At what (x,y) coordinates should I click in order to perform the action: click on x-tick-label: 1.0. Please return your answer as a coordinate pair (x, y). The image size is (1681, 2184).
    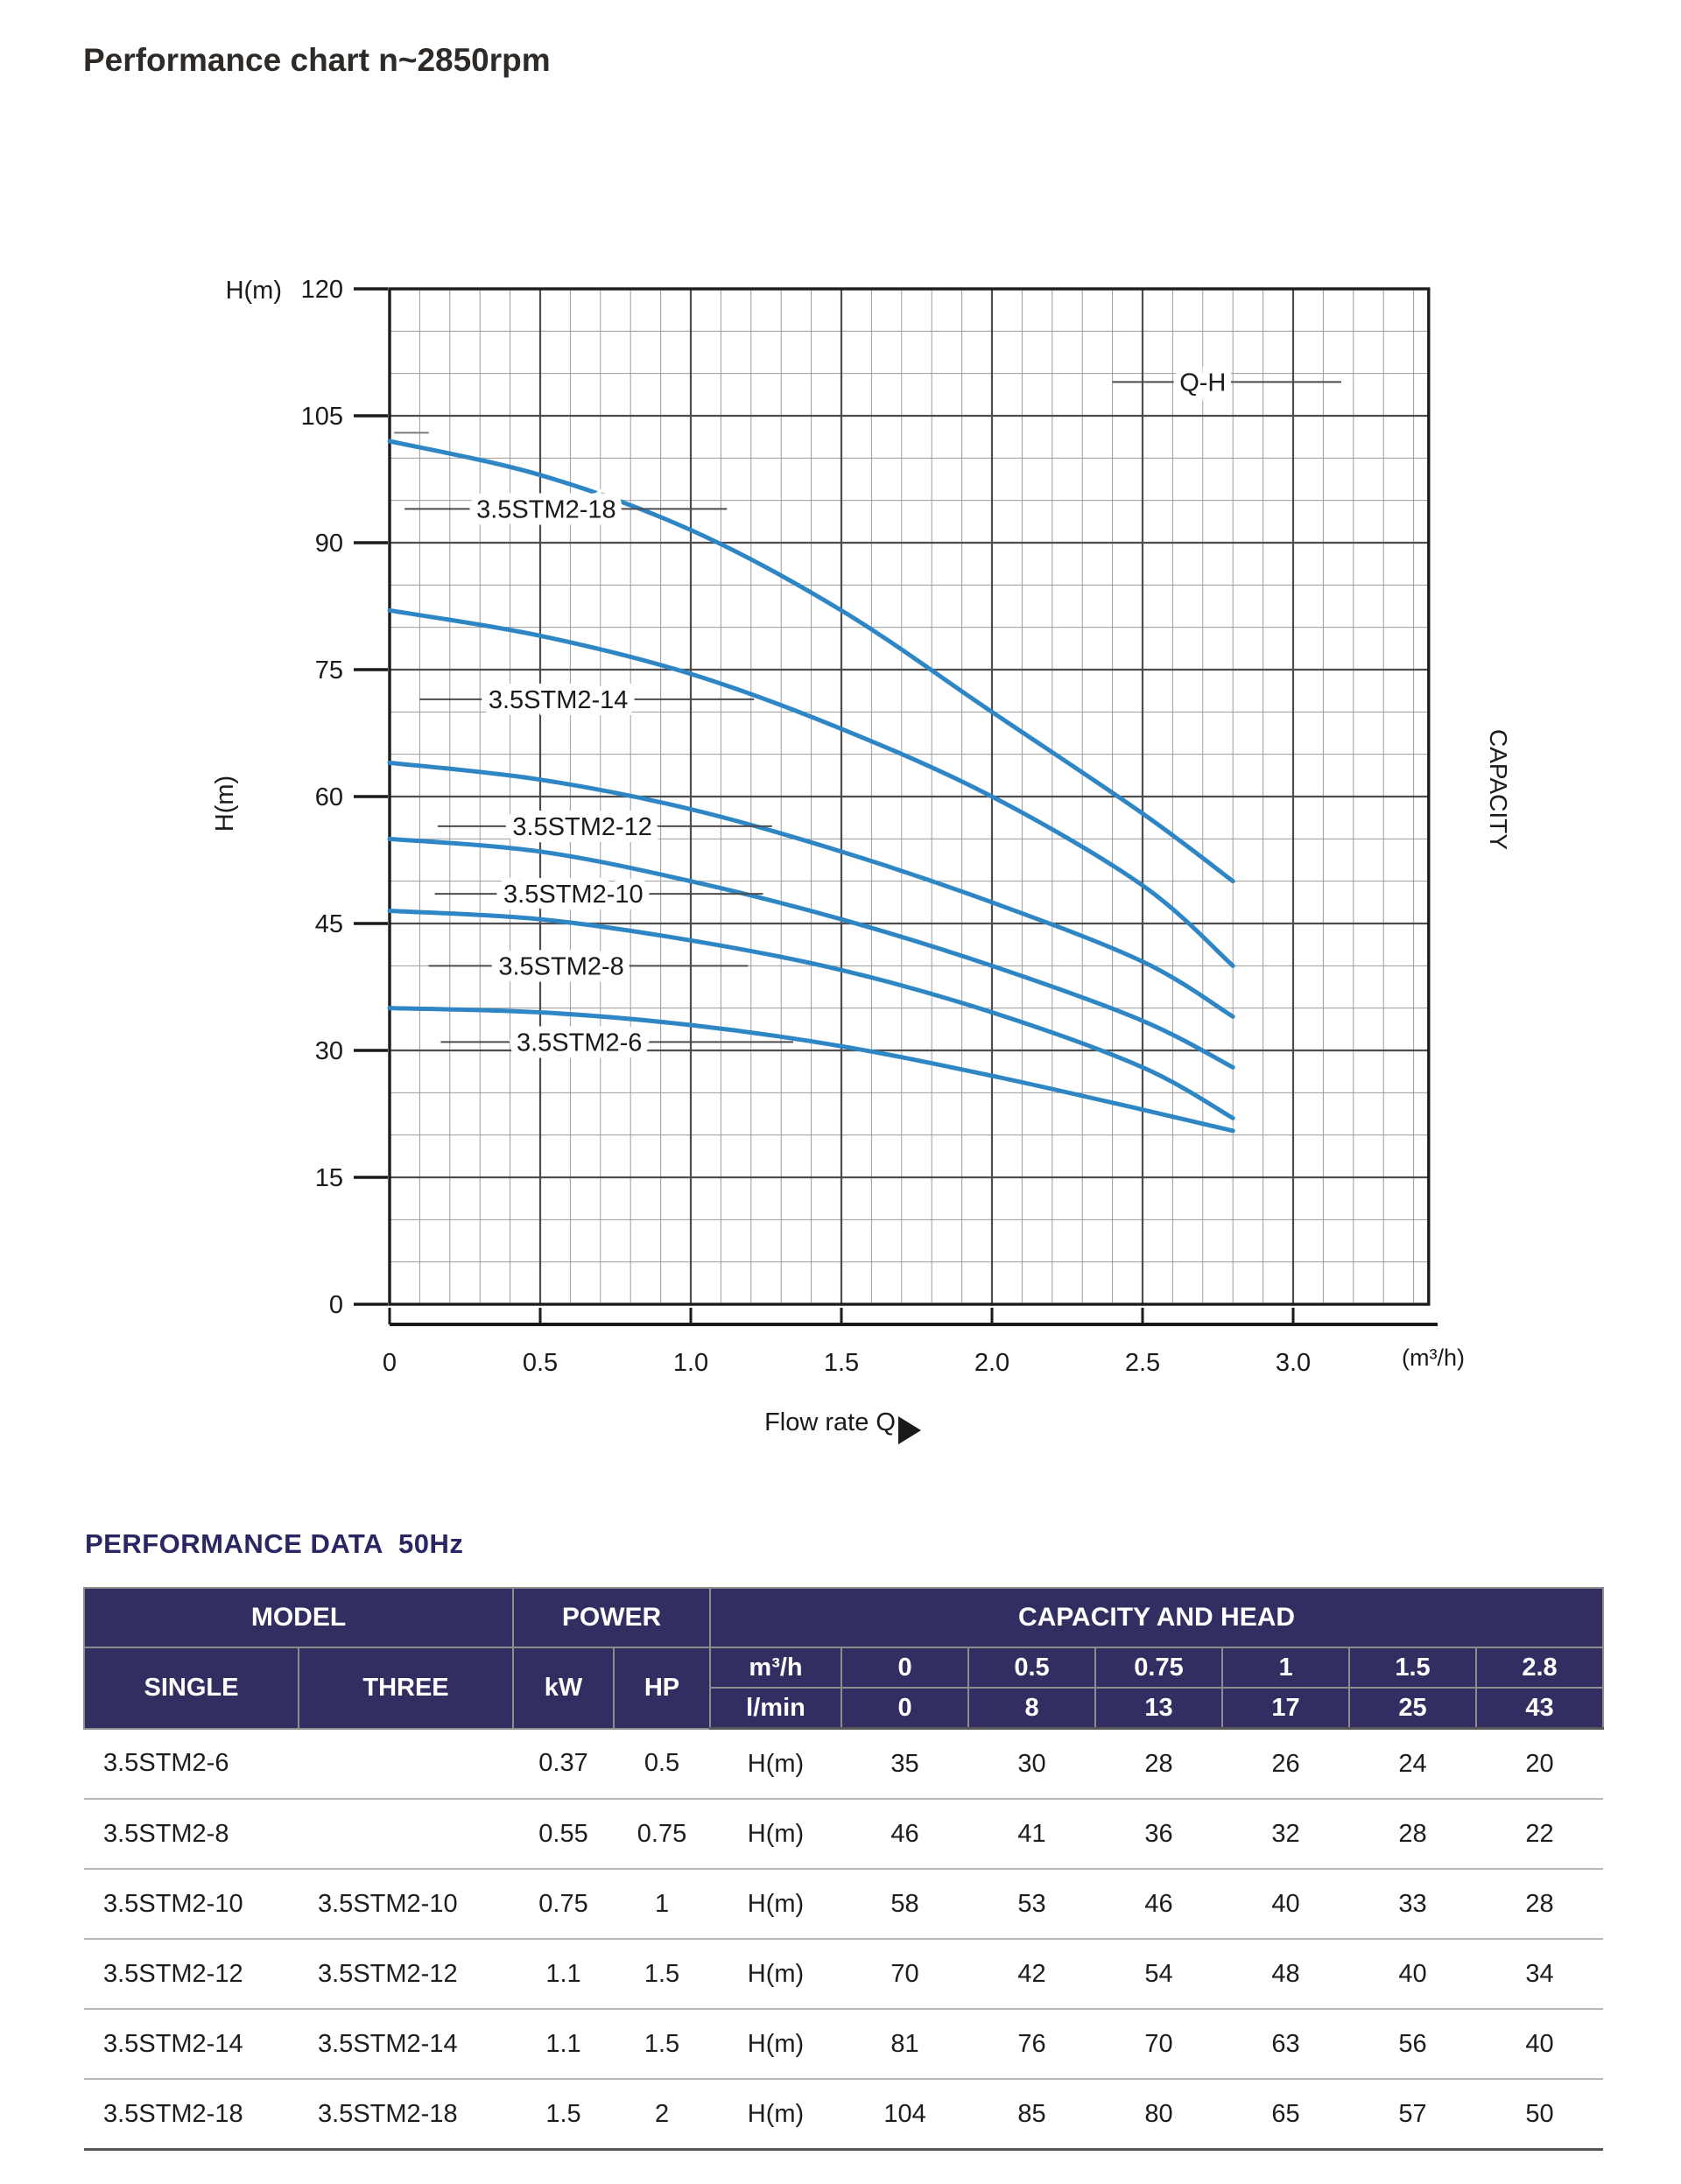
    Looking at the image, I should click on (690, 1363).